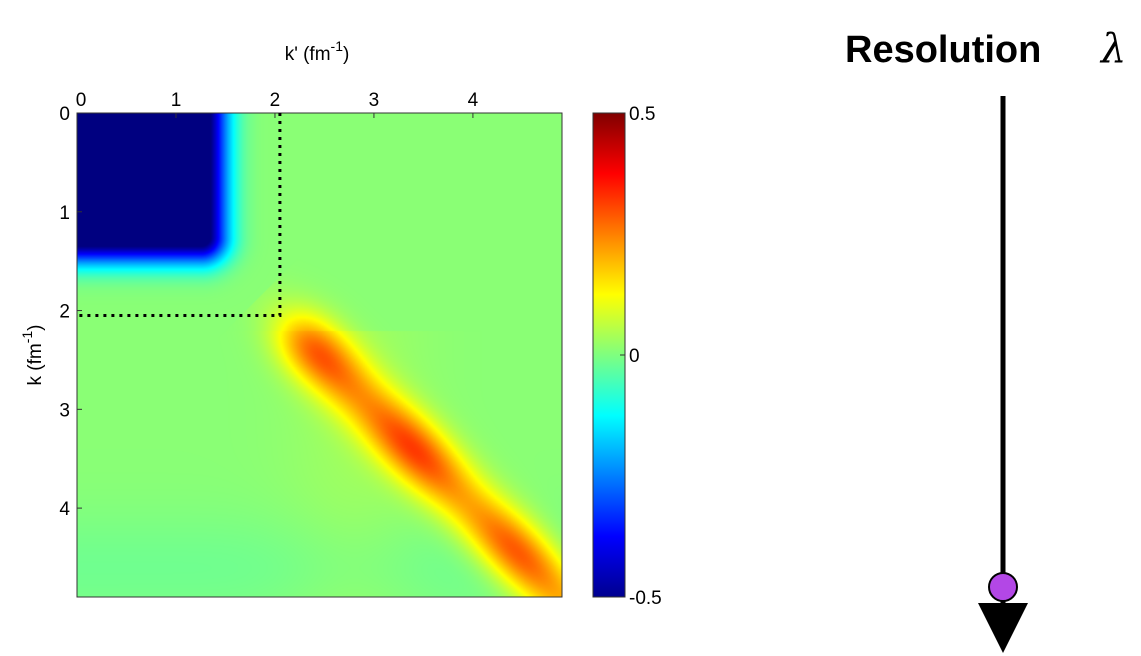 The width and height of the screenshot is (1141, 656). What do you see at coordinates (473, 100) in the screenshot?
I see `x-tick-label-4: 4` at bounding box center [473, 100].